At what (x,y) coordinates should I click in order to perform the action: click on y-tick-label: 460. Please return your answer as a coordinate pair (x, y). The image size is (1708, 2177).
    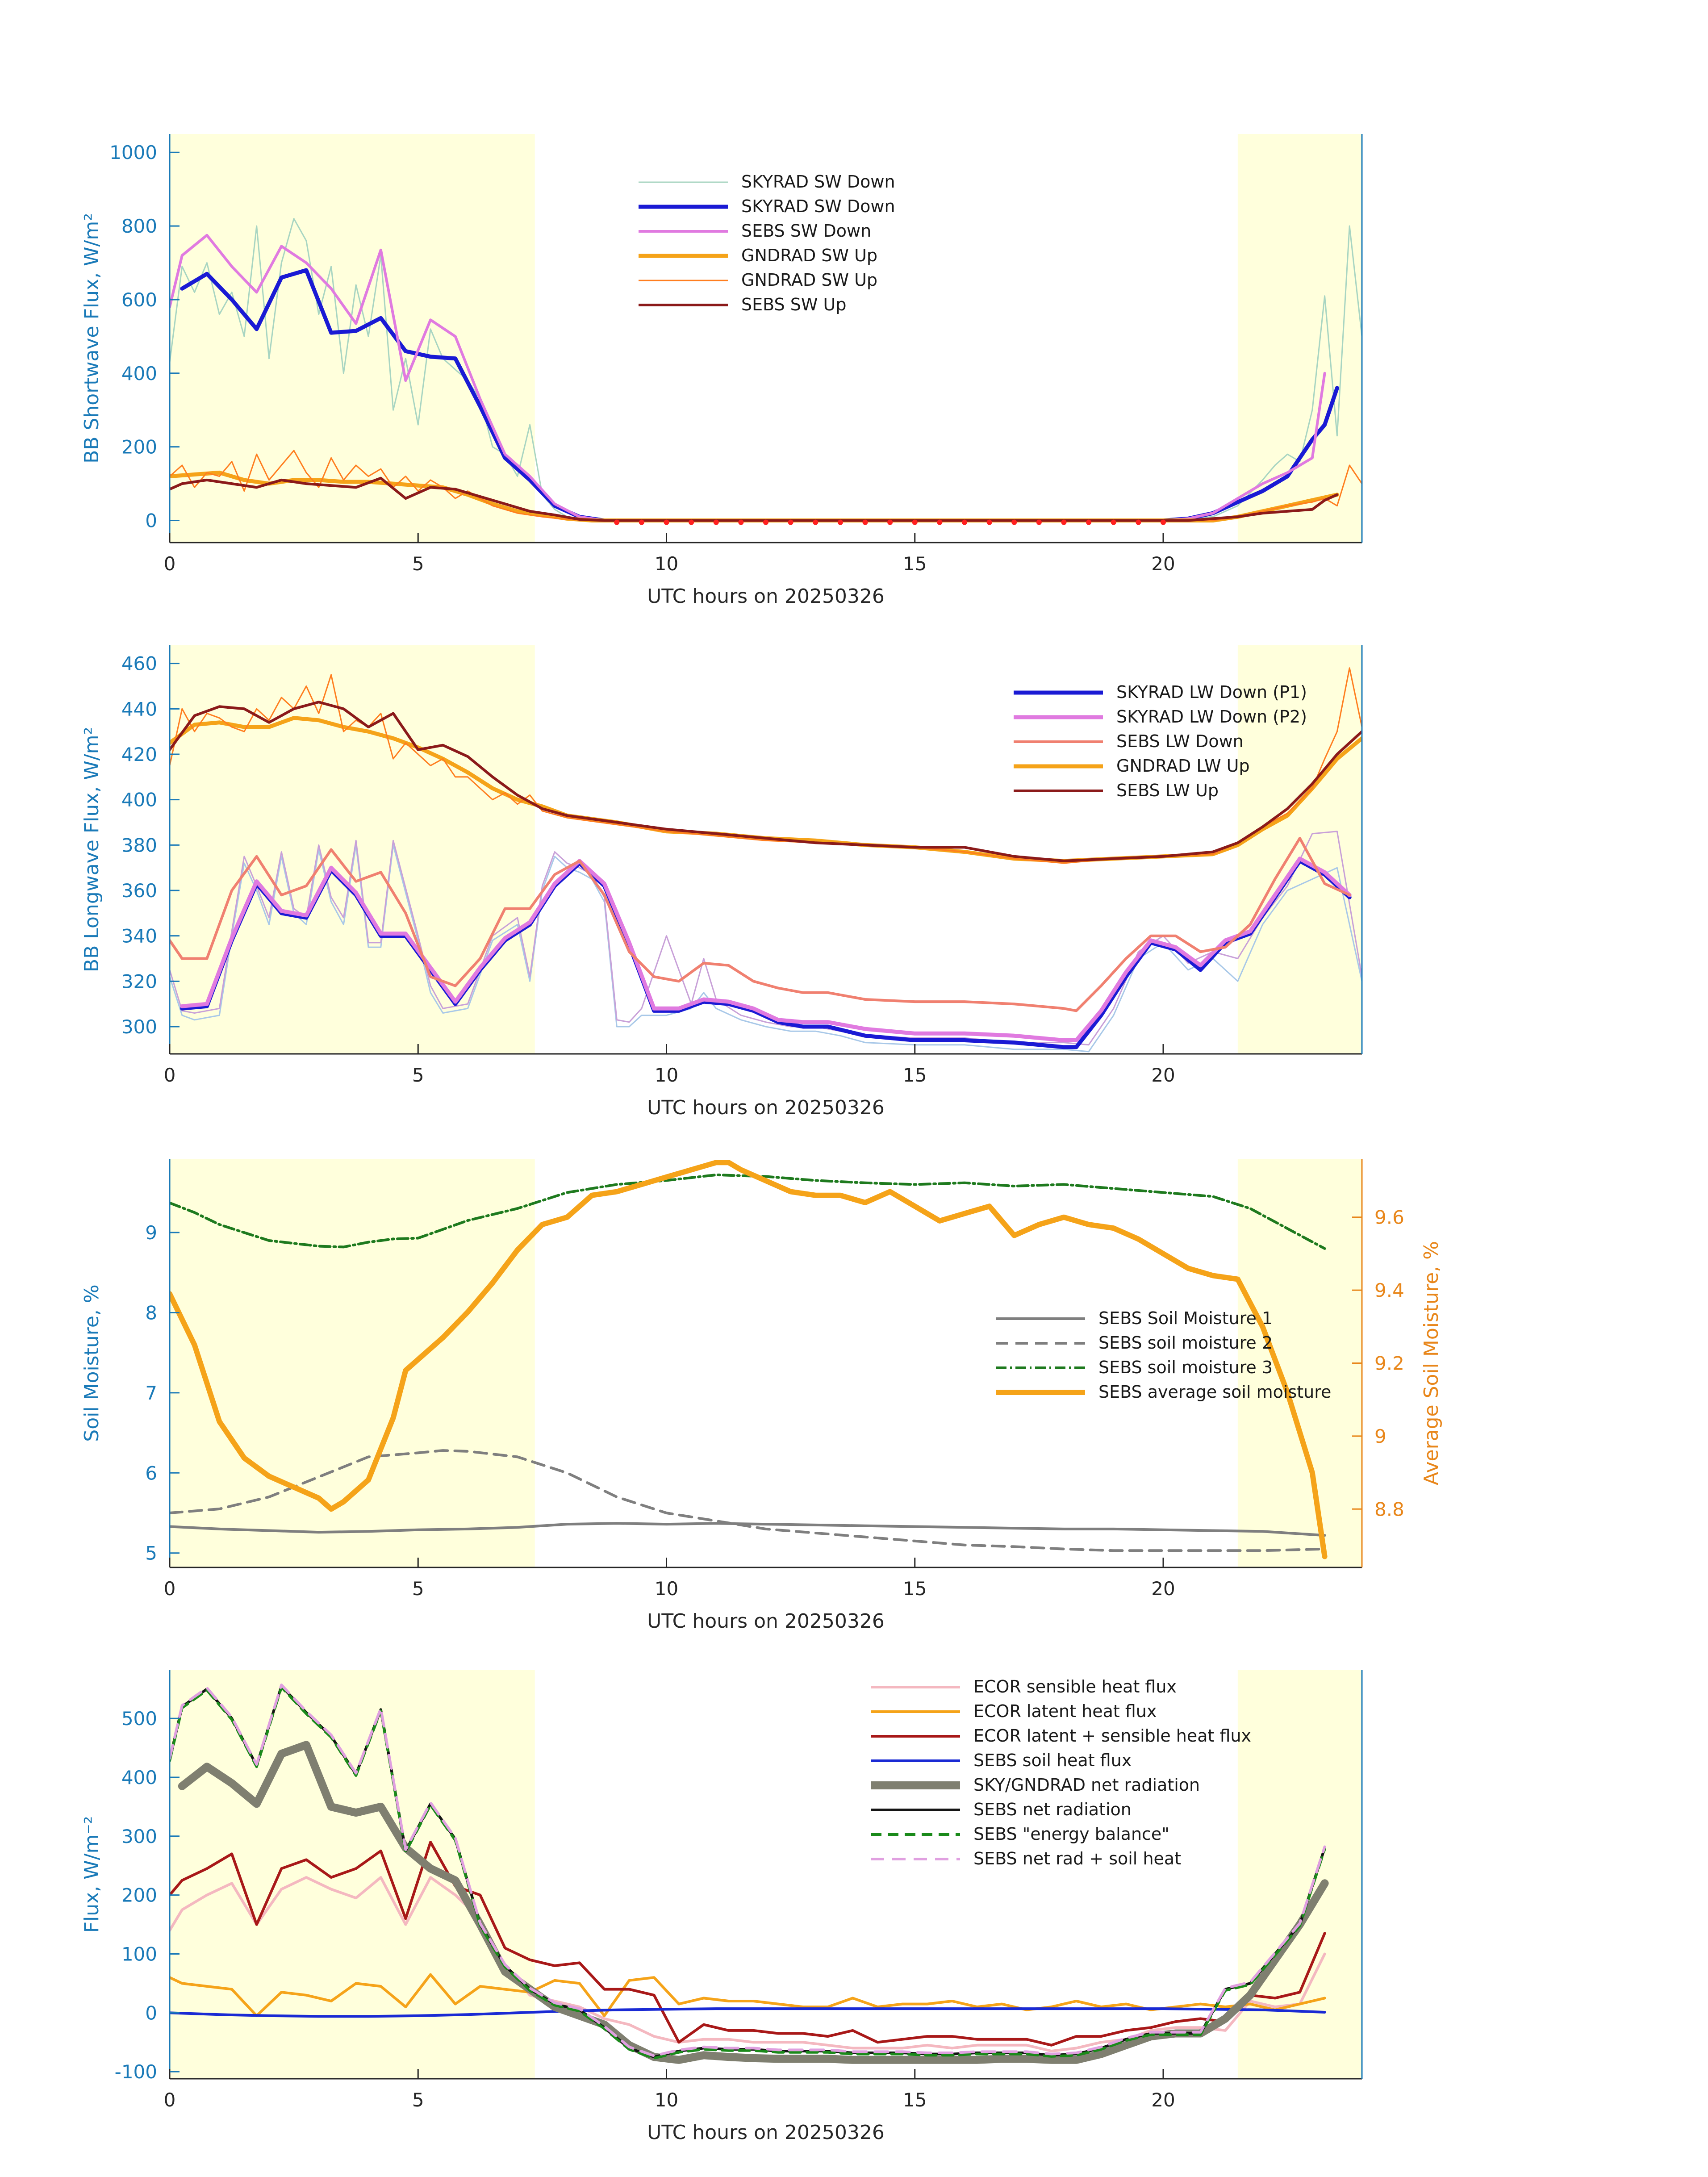
    Looking at the image, I should click on (139, 664).